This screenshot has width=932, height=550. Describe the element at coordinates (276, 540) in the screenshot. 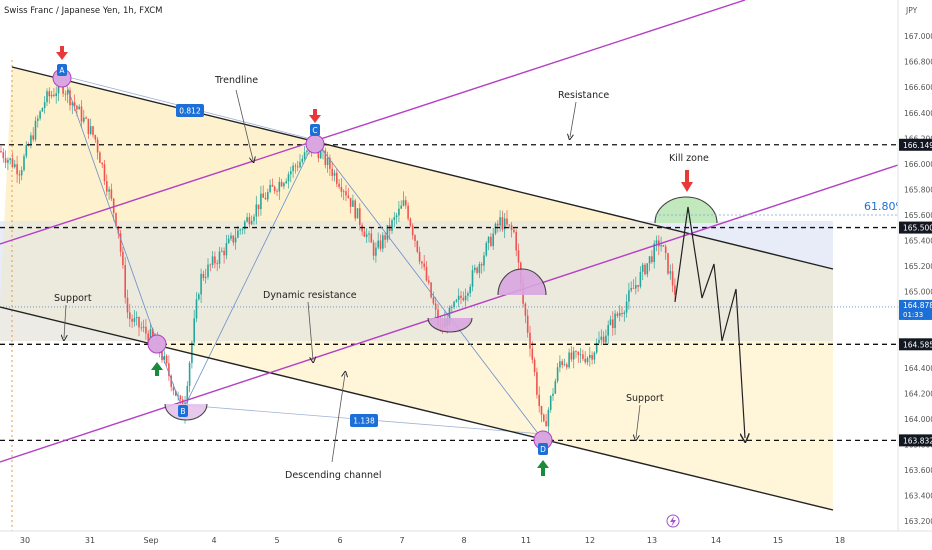

I see `x-tick-label: 5` at that location.